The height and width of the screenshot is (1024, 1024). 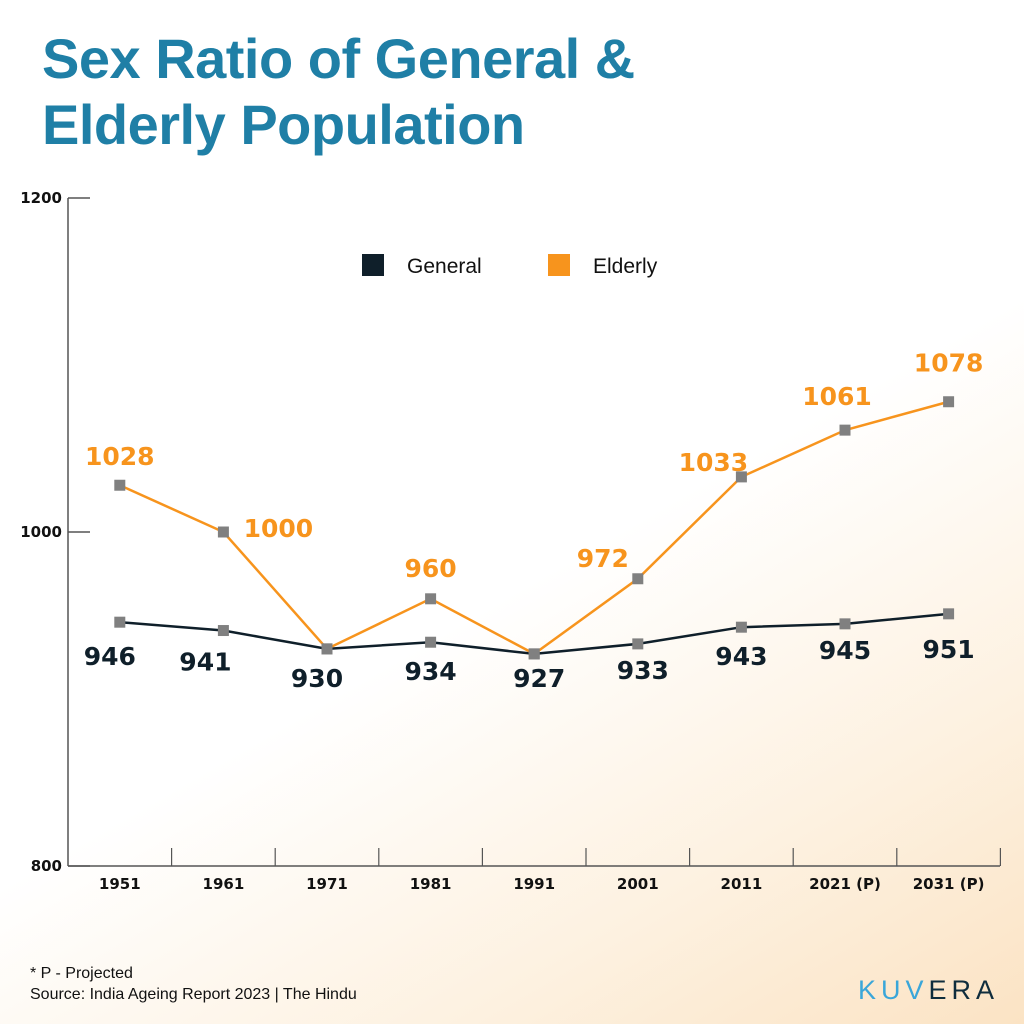 What do you see at coordinates (534, 884) in the screenshot?
I see `x-tick-label: 1991` at bounding box center [534, 884].